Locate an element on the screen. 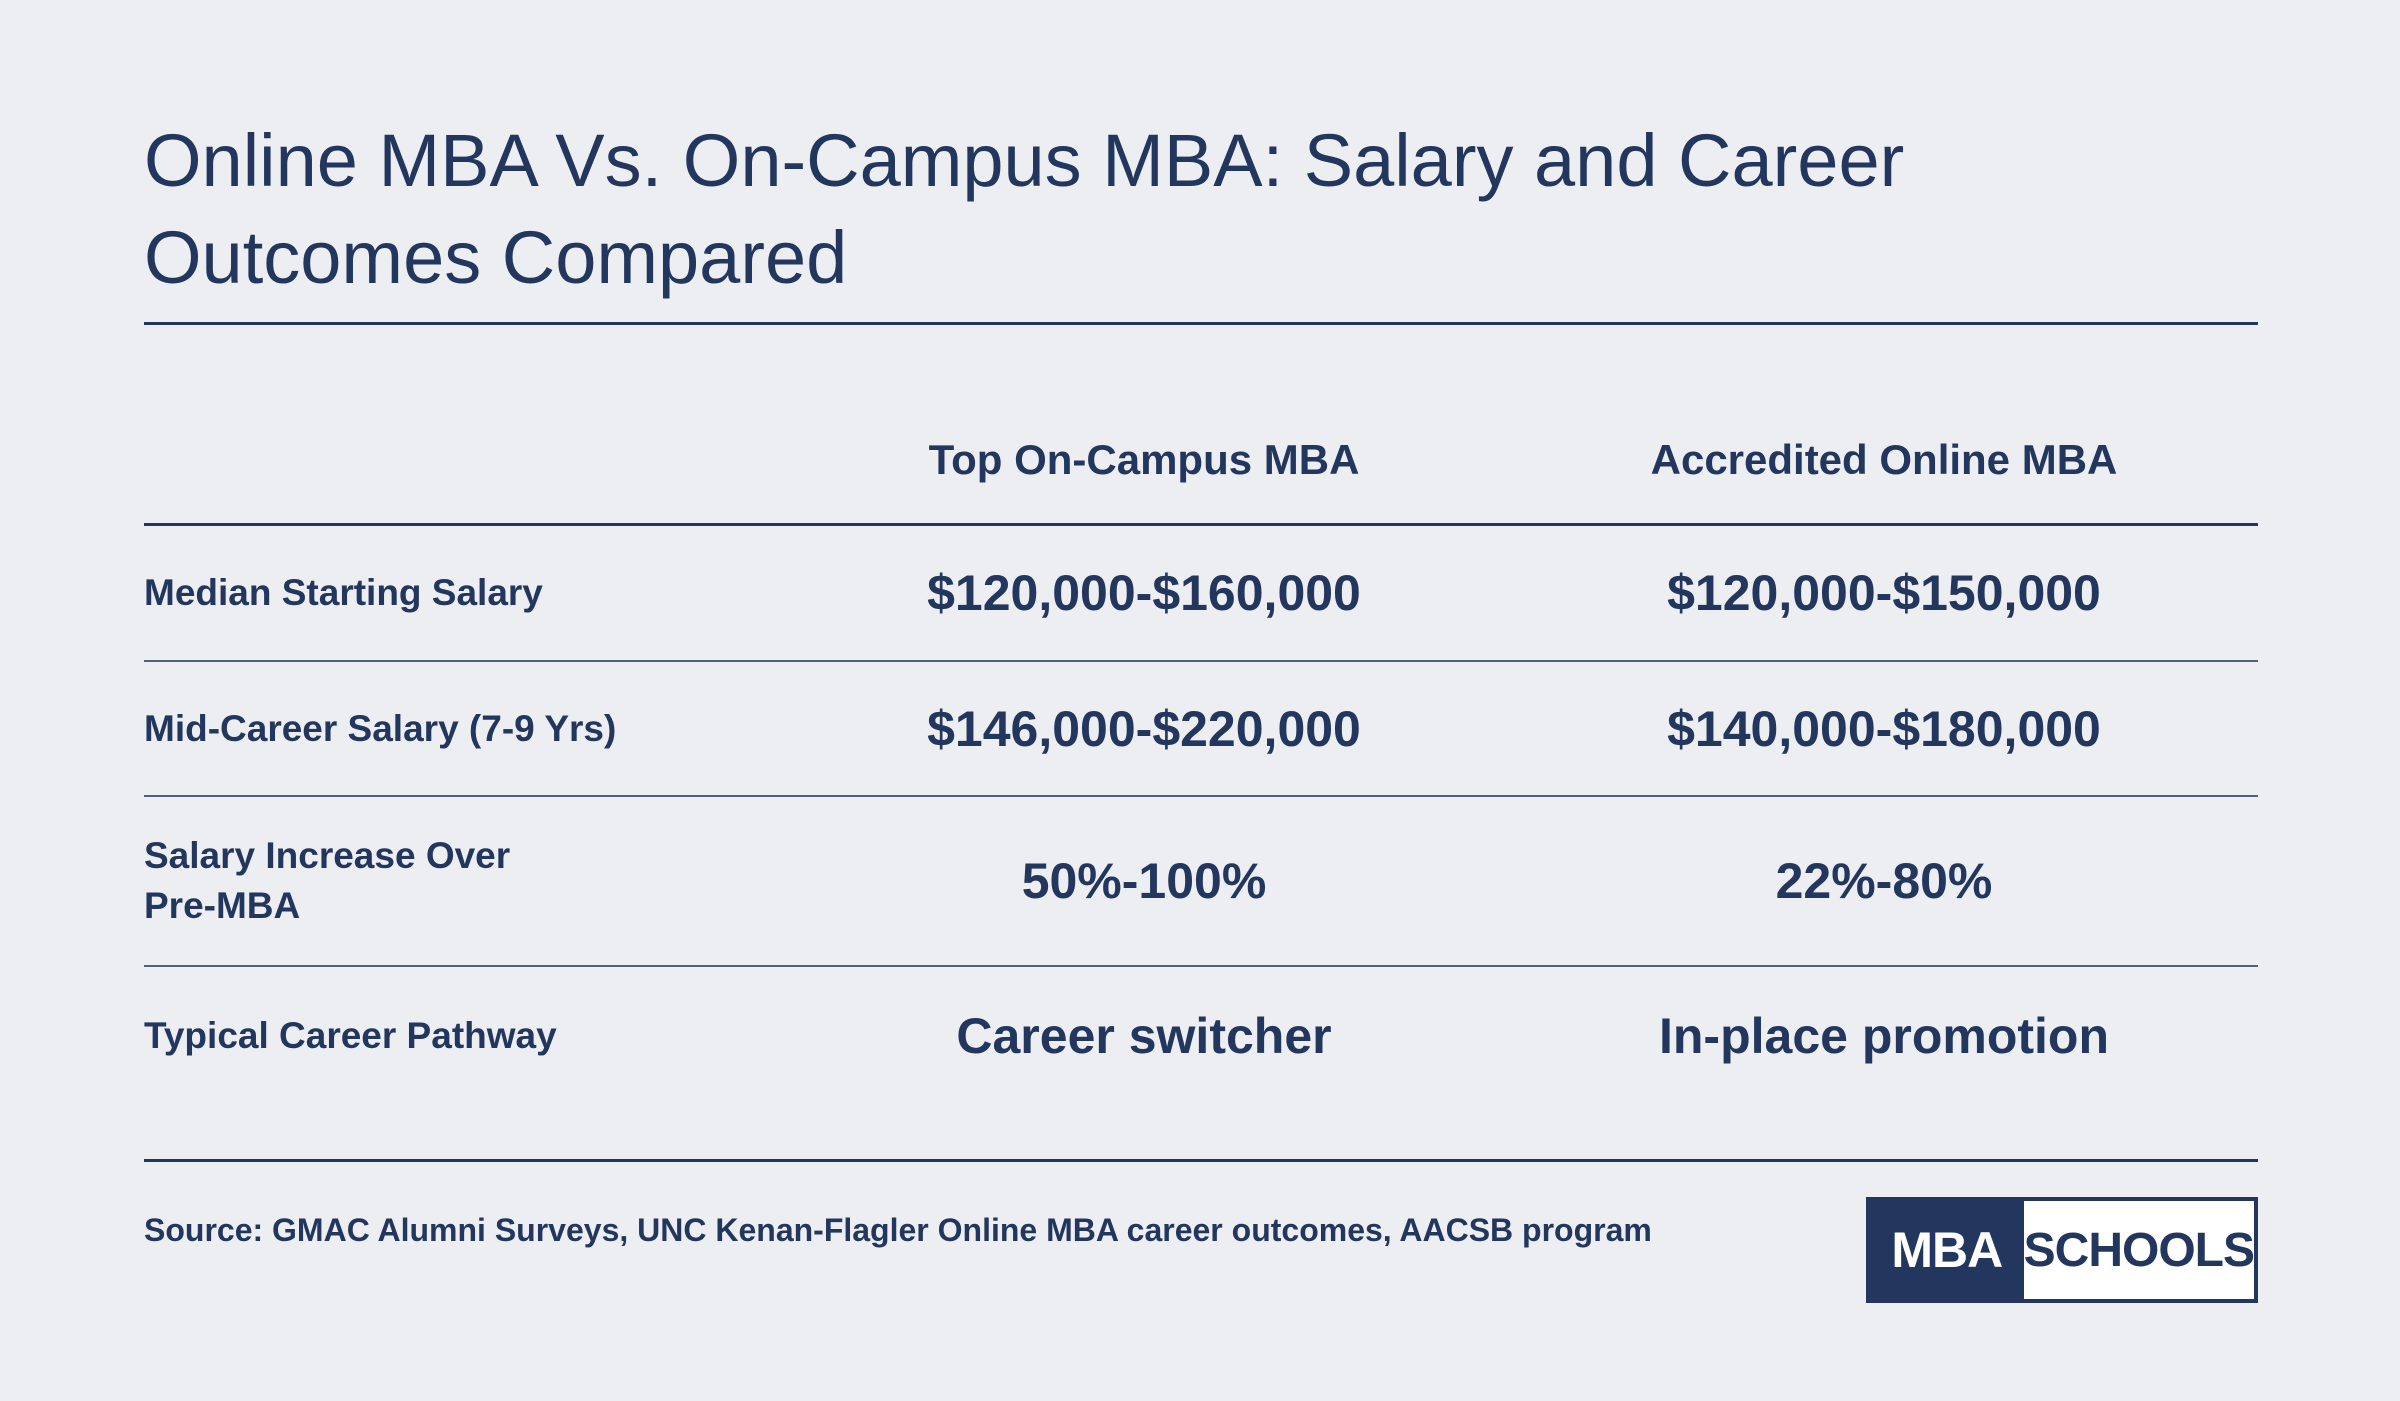 The image size is (2400, 1401). mba-schools-logo: MBA SCHOOLS is located at coordinates (2062, 1250).